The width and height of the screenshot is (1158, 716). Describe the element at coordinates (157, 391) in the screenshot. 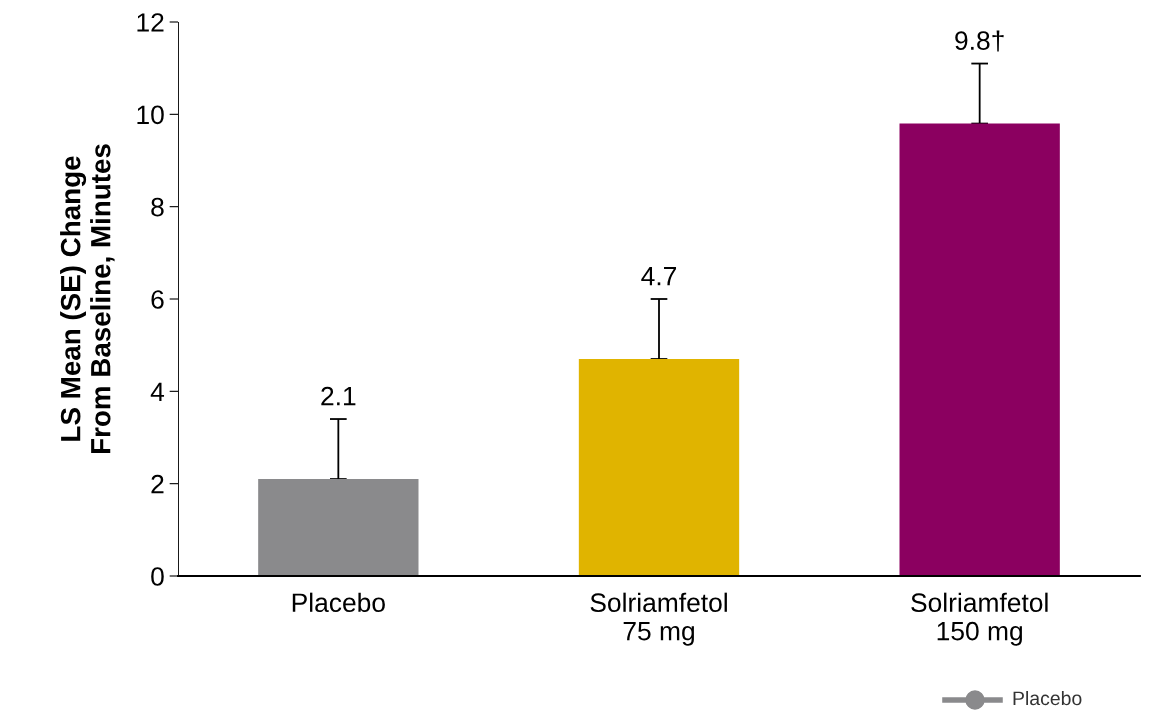

I see `y-tick-label: 4` at that location.